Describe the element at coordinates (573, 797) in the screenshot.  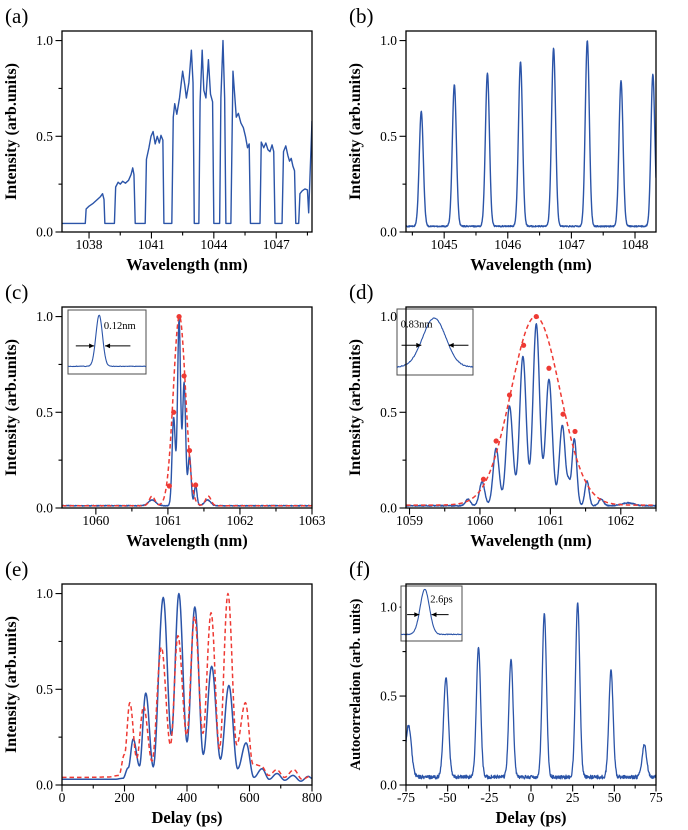
I see `x-tick-label: 25` at that location.